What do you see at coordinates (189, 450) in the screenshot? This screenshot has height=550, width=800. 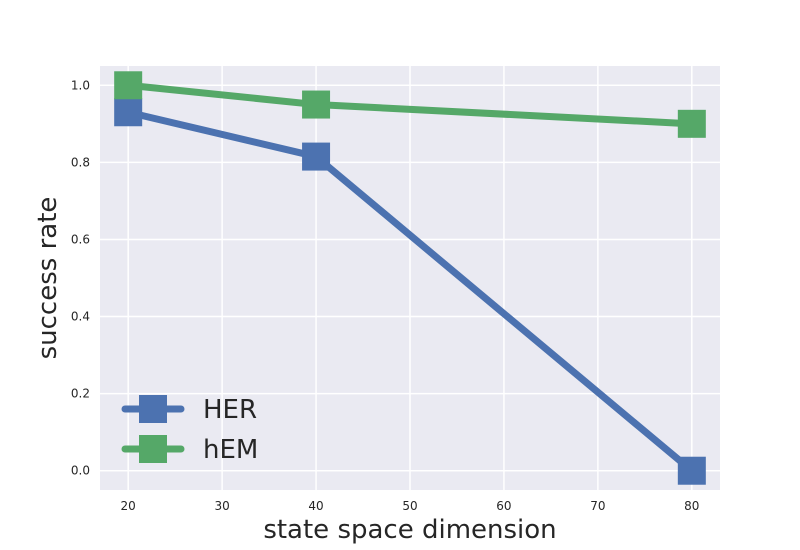 I see `legend-item-hem: hEM` at bounding box center [189, 450].